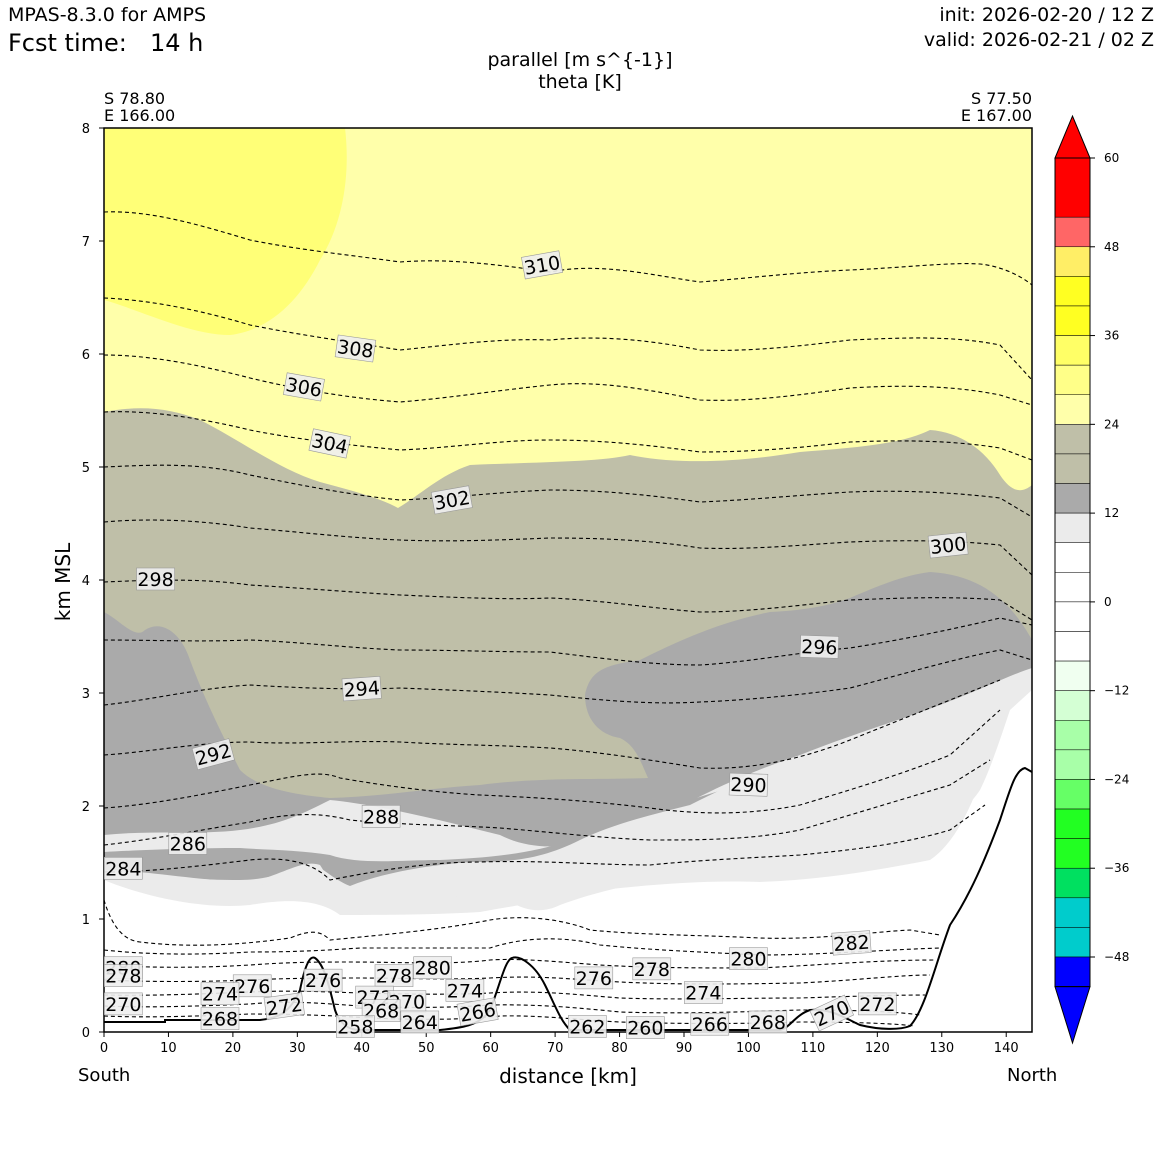 This screenshot has width=1160, height=1160. What do you see at coordinates (123, 976) in the screenshot?
I see `theta-label: 278` at bounding box center [123, 976].